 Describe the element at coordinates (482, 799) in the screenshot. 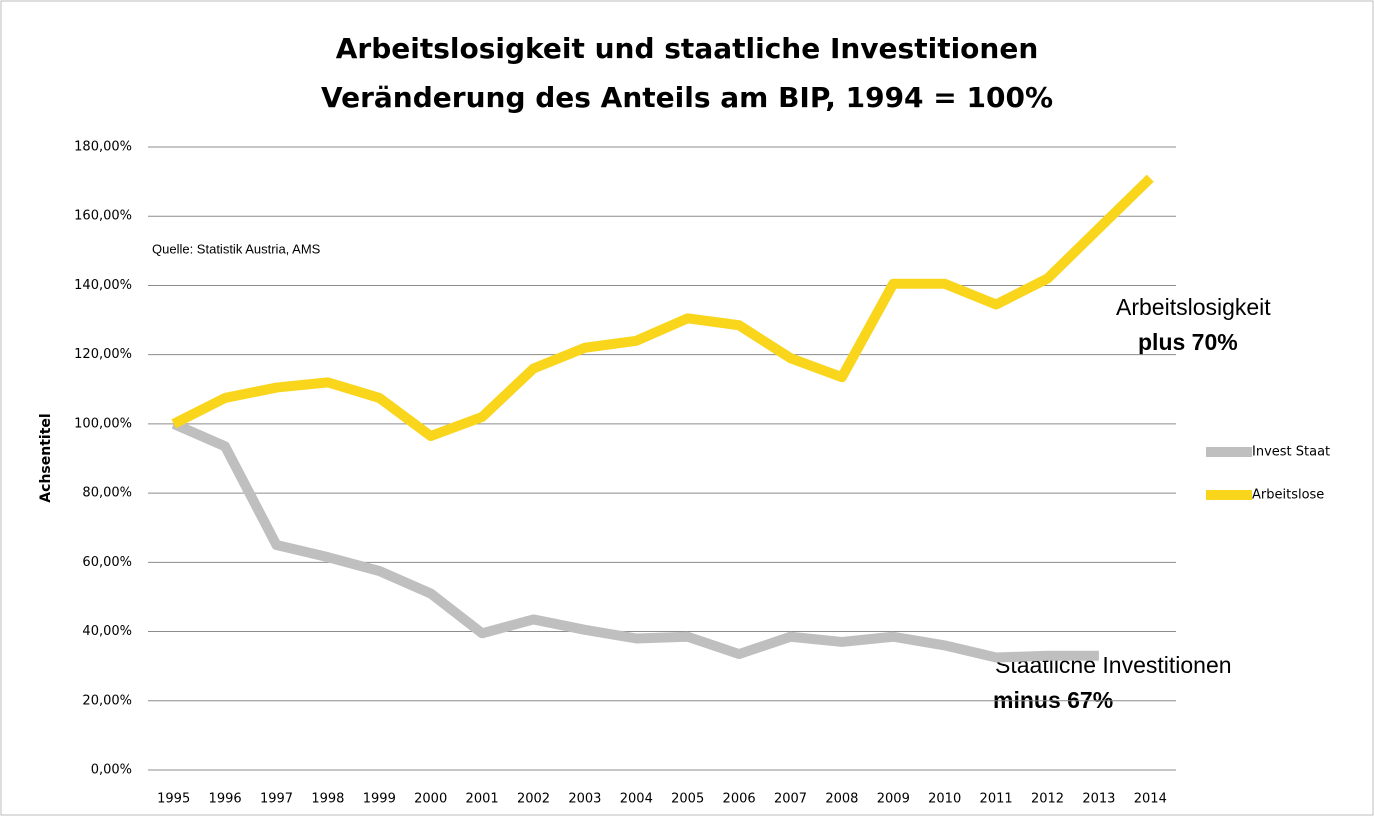

I see `x-tick-label: 2001` at that location.